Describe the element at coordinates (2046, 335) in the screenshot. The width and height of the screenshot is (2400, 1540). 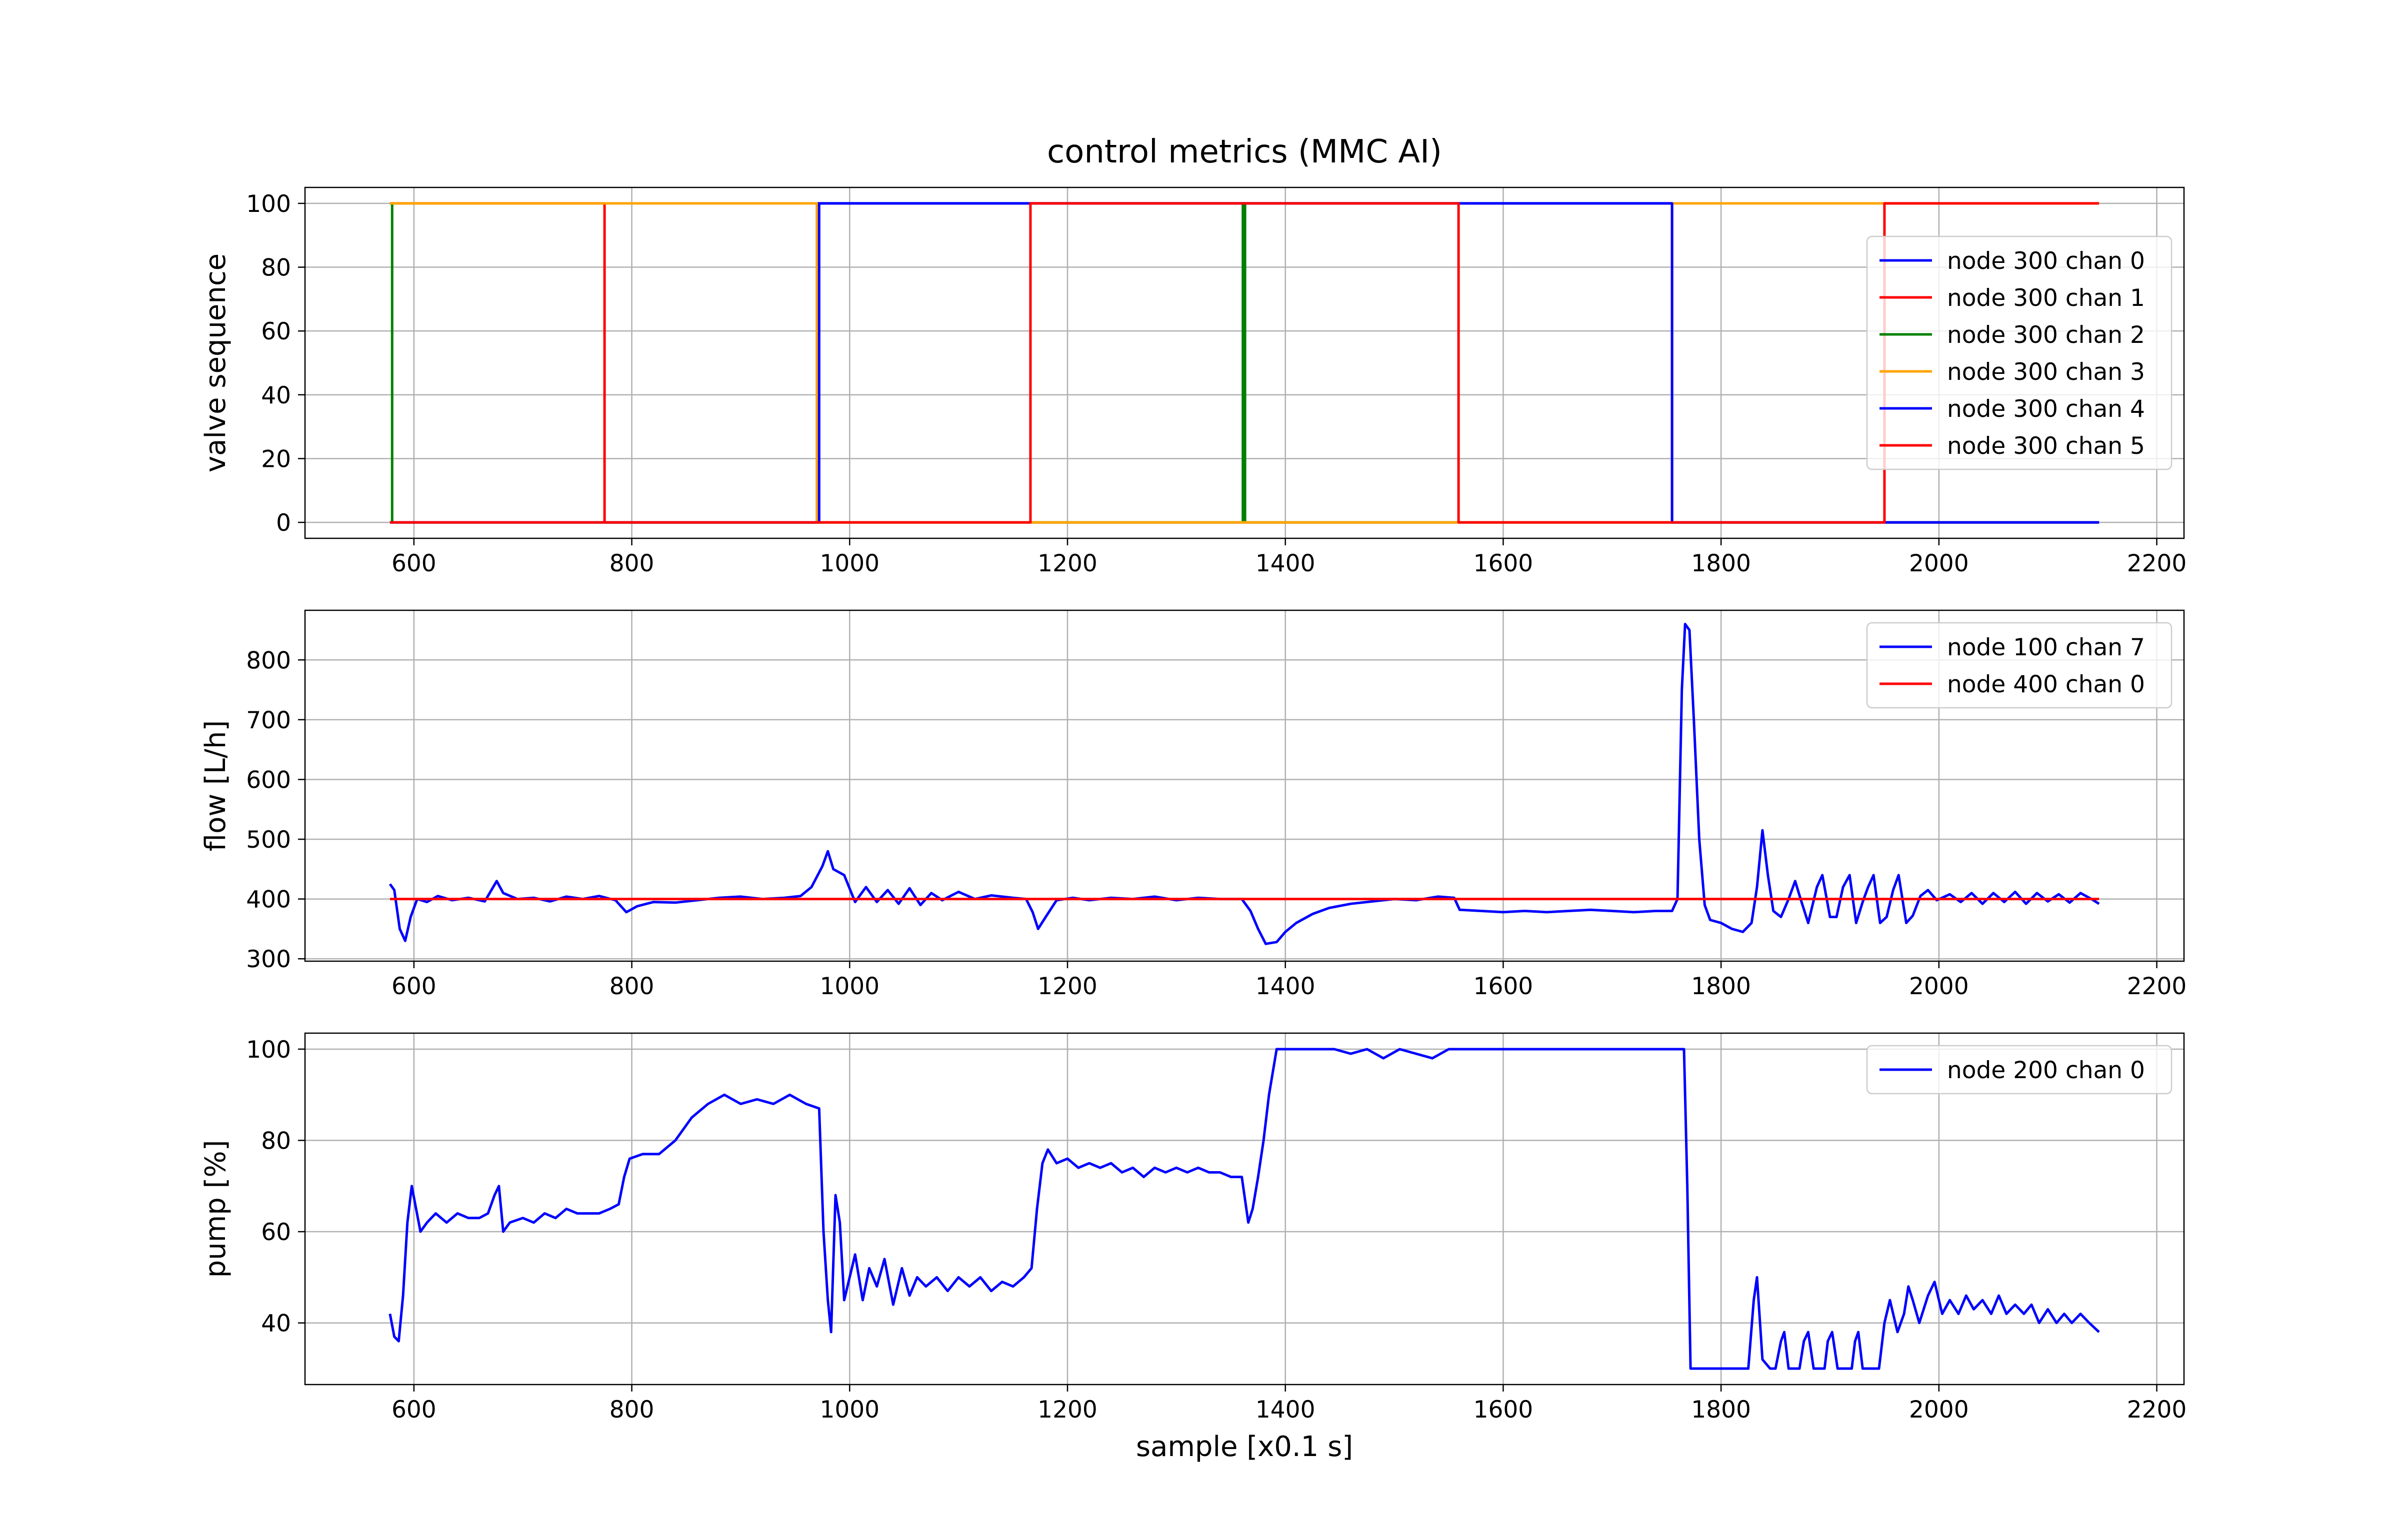
I see `valve-sequence-legend-label: node 300 chan 2` at that location.